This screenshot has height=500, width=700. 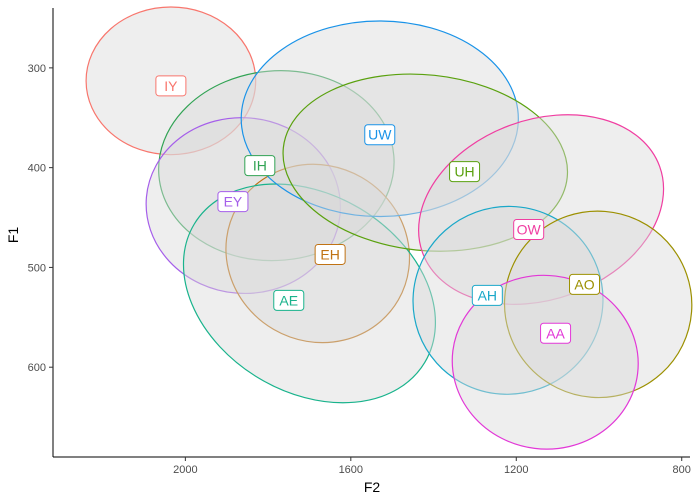 What do you see at coordinates (545, 362) in the screenshot?
I see `ellipse-aa` at bounding box center [545, 362].